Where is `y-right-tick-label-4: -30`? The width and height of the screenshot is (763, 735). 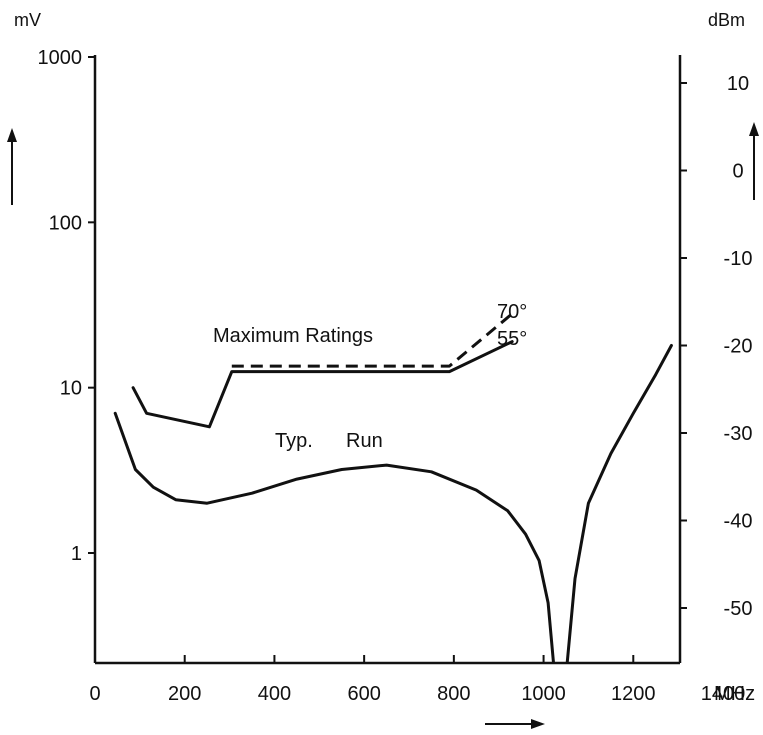
y-right-tick-label-4: -30 is located at coordinates (738, 434).